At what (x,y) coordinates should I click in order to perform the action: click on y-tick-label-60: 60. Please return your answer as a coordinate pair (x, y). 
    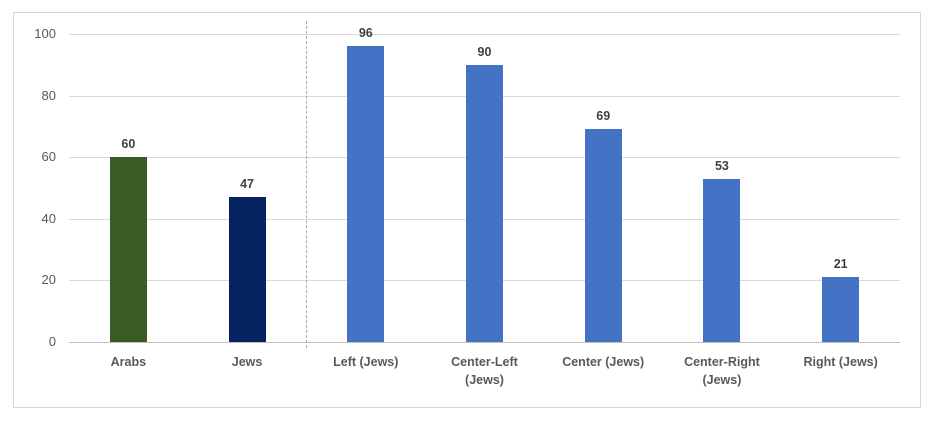
    Looking at the image, I should click on (48, 157).